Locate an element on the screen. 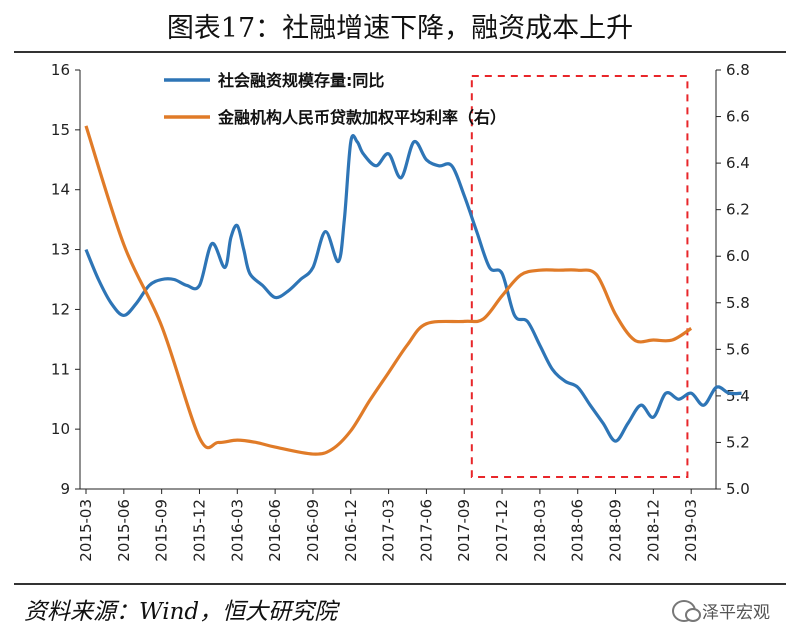 The image size is (800, 640). x-tick-label: 2015-12 is located at coordinates (199, 530).